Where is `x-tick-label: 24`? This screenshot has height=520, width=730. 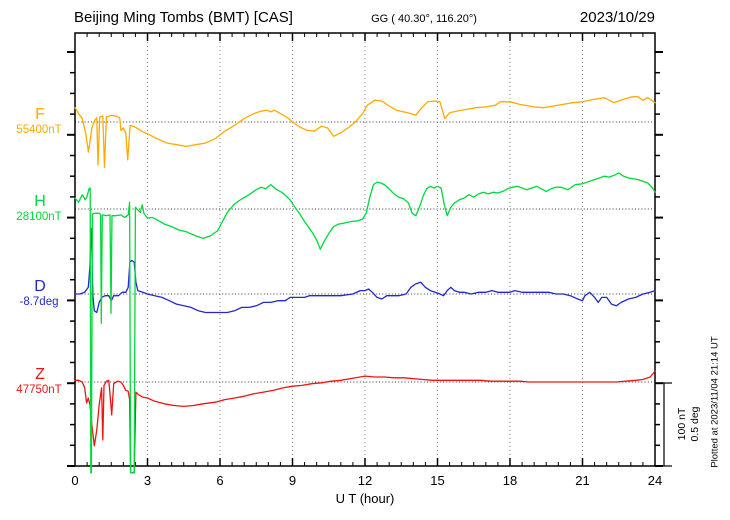
x-tick-label: 24 is located at coordinates (655, 480).